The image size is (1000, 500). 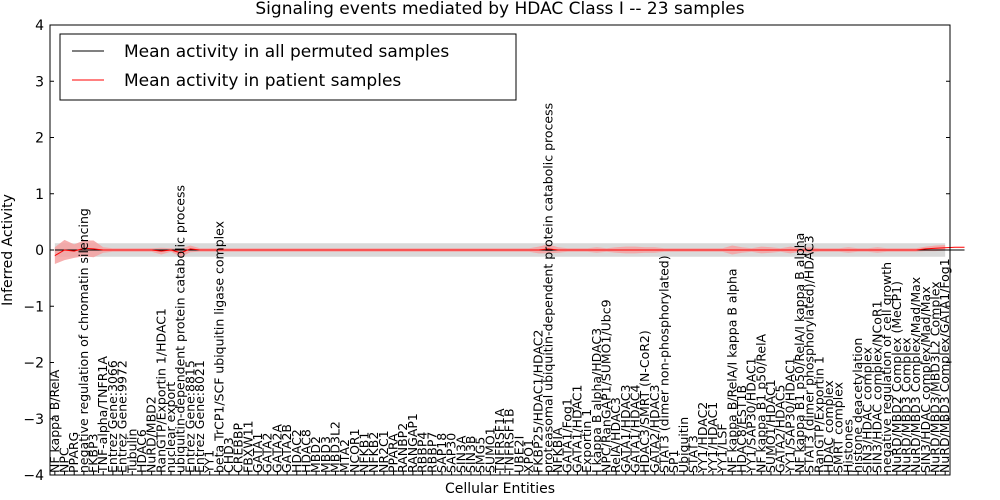 What do you see at coordinates (915, 375) in the screenshot?
I see `x-category-label: NuRD/MBD3 Complex/Mad/Max` at bounding box center [915, 375].